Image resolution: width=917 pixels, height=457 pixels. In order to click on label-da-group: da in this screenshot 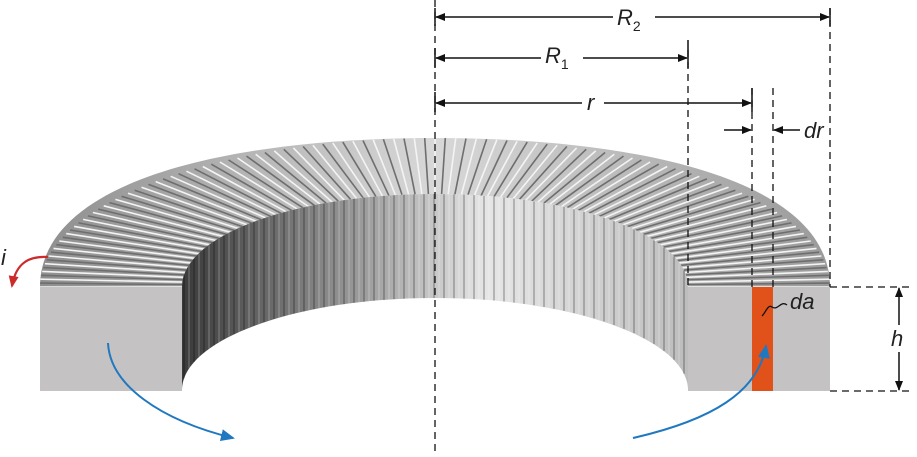, I will do `click(787, 303)`.